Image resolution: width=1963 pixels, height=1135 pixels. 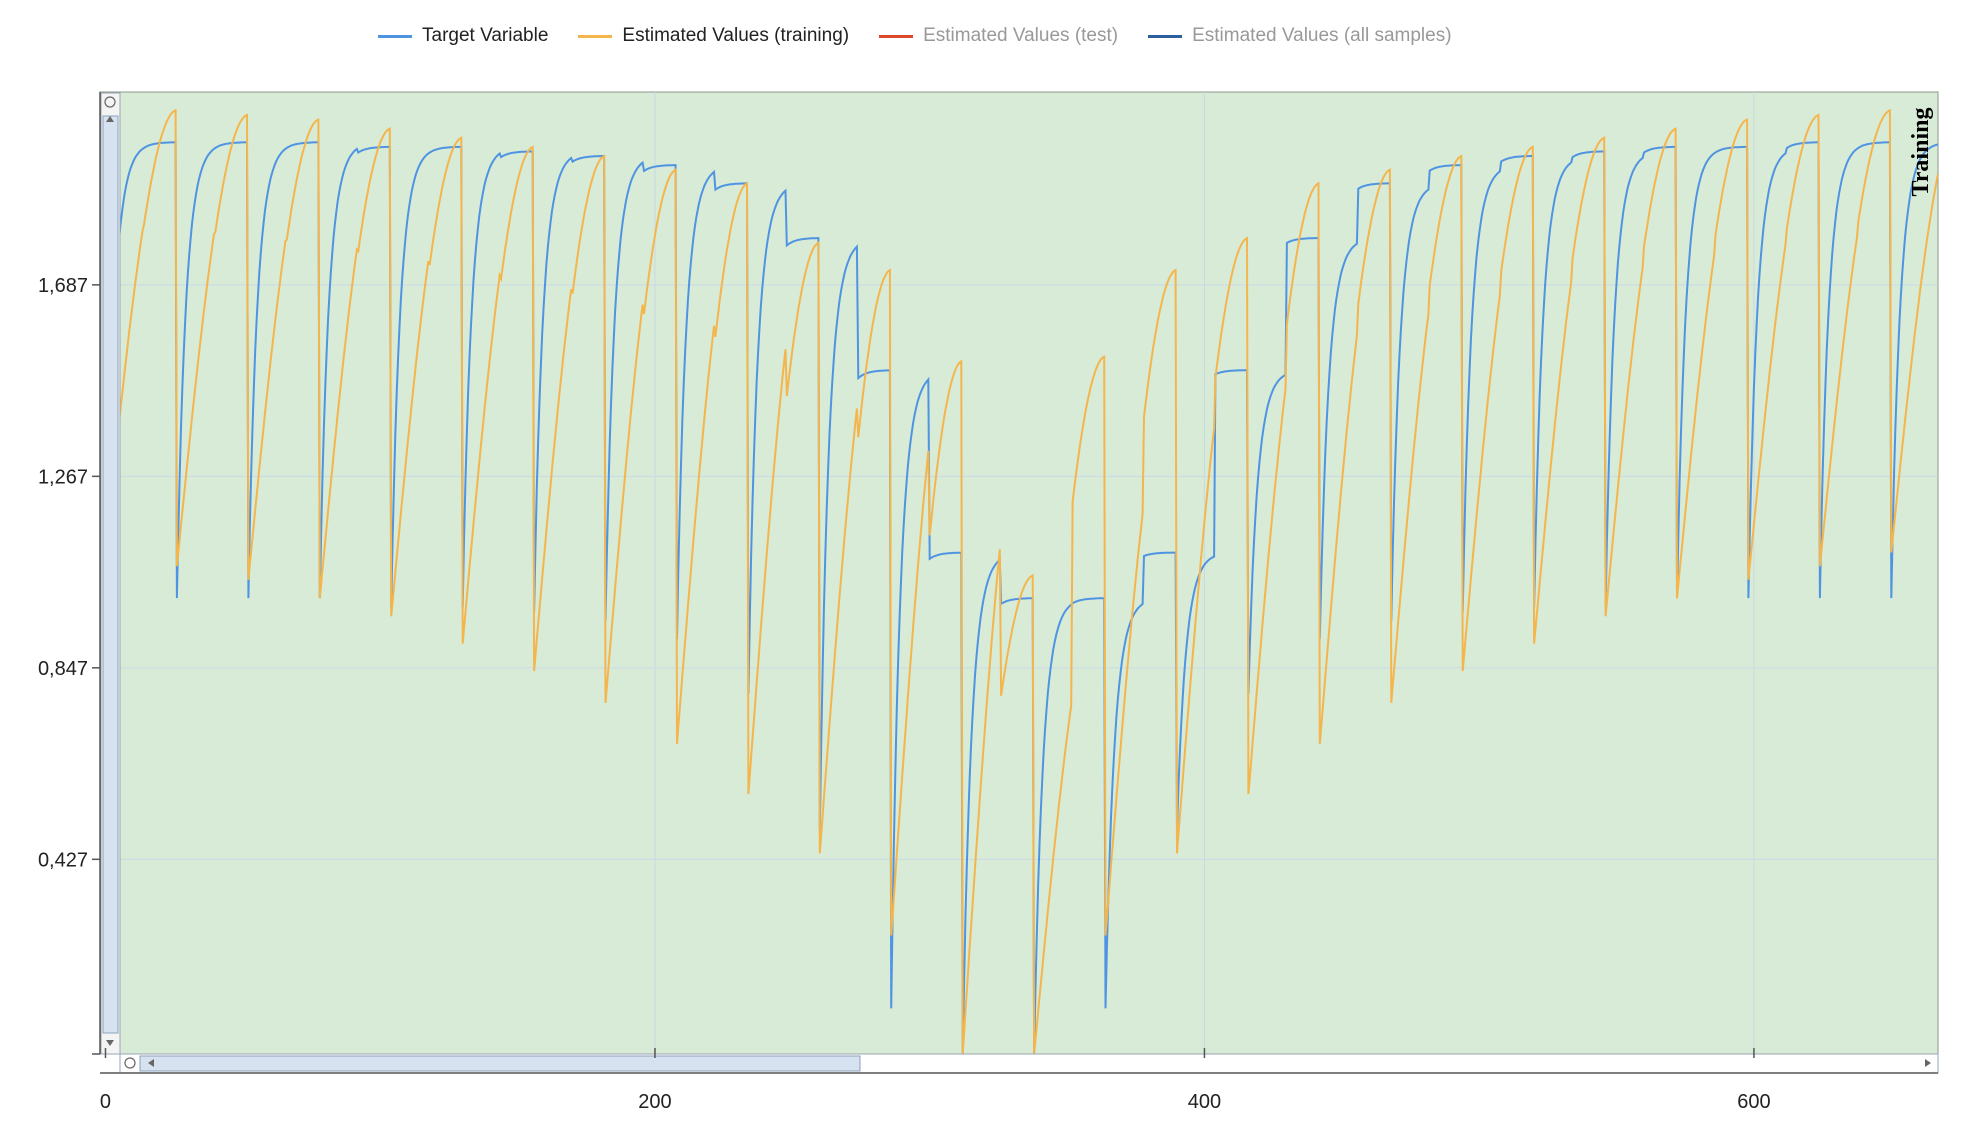 I want to click on y-tick-label: 1,687, so click(x=63, y=286).